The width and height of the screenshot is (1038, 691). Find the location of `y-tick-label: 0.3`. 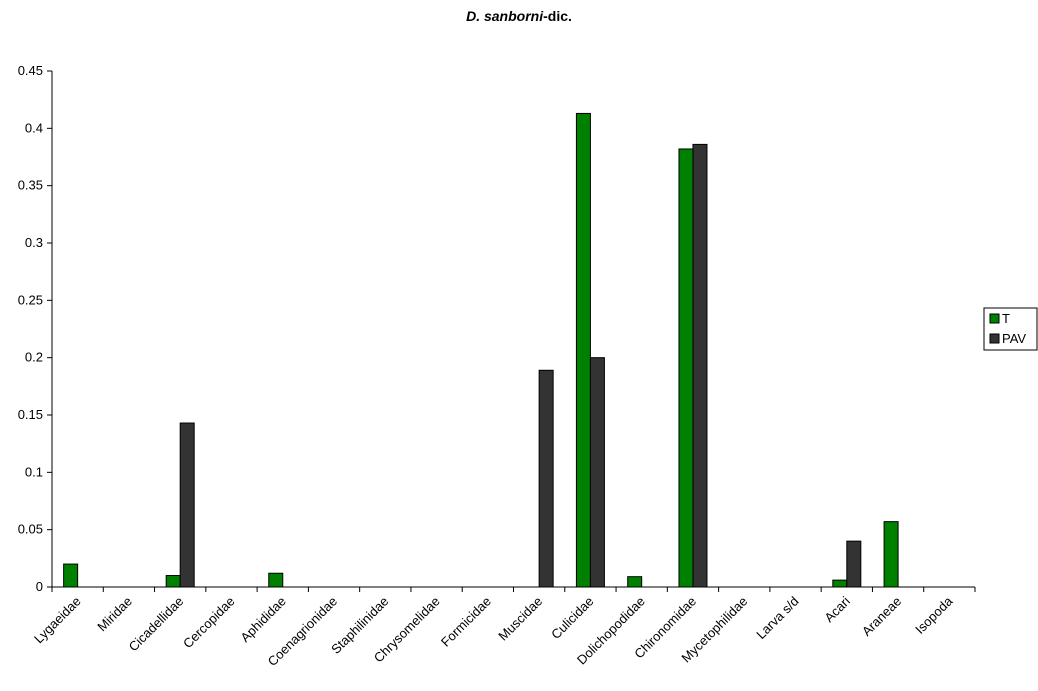

y-tick-label: 0.3 is located at coordinates (34, 242).